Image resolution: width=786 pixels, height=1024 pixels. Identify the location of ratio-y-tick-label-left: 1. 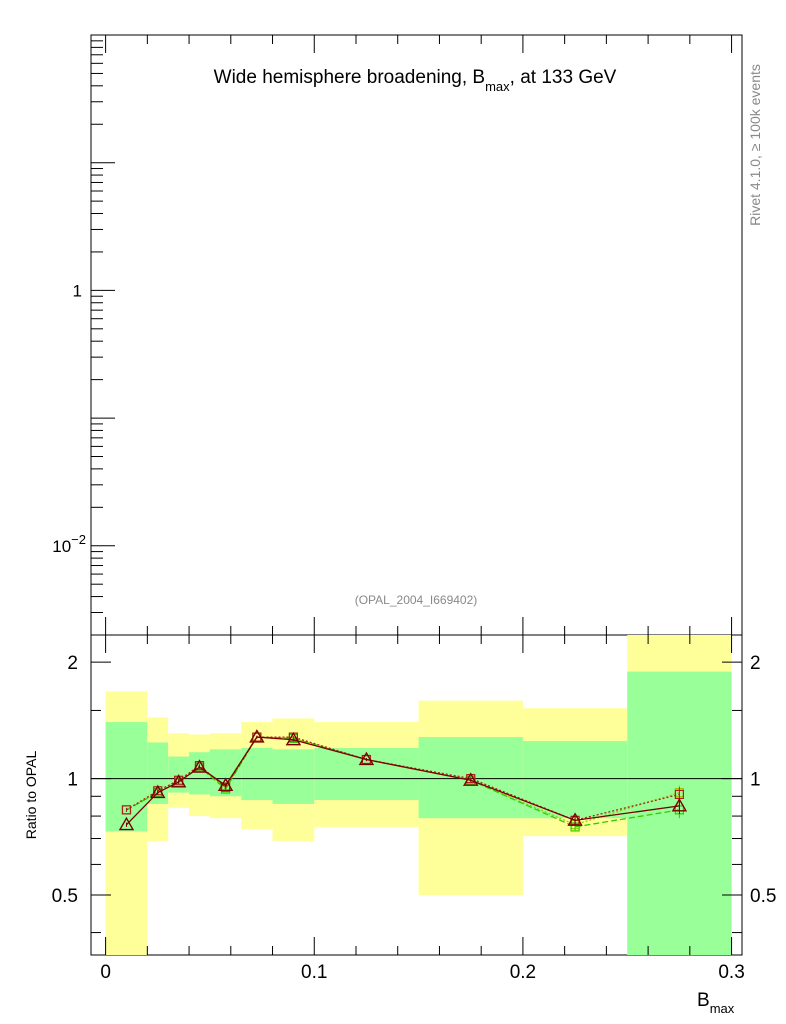
(72, 780).